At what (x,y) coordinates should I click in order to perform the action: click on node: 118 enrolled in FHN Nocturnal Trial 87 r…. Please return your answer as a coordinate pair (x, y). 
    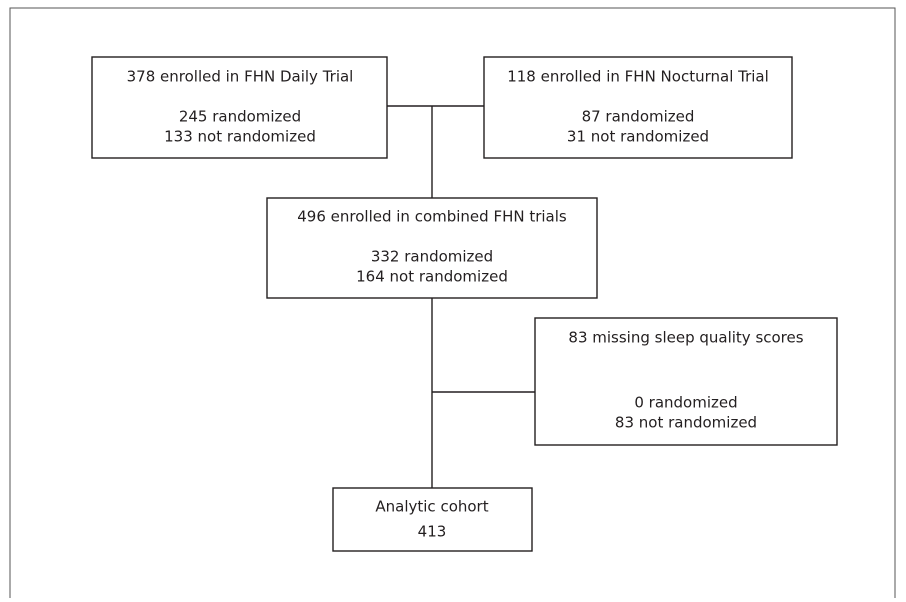
    Looking at the image, I should click on (638, 107).